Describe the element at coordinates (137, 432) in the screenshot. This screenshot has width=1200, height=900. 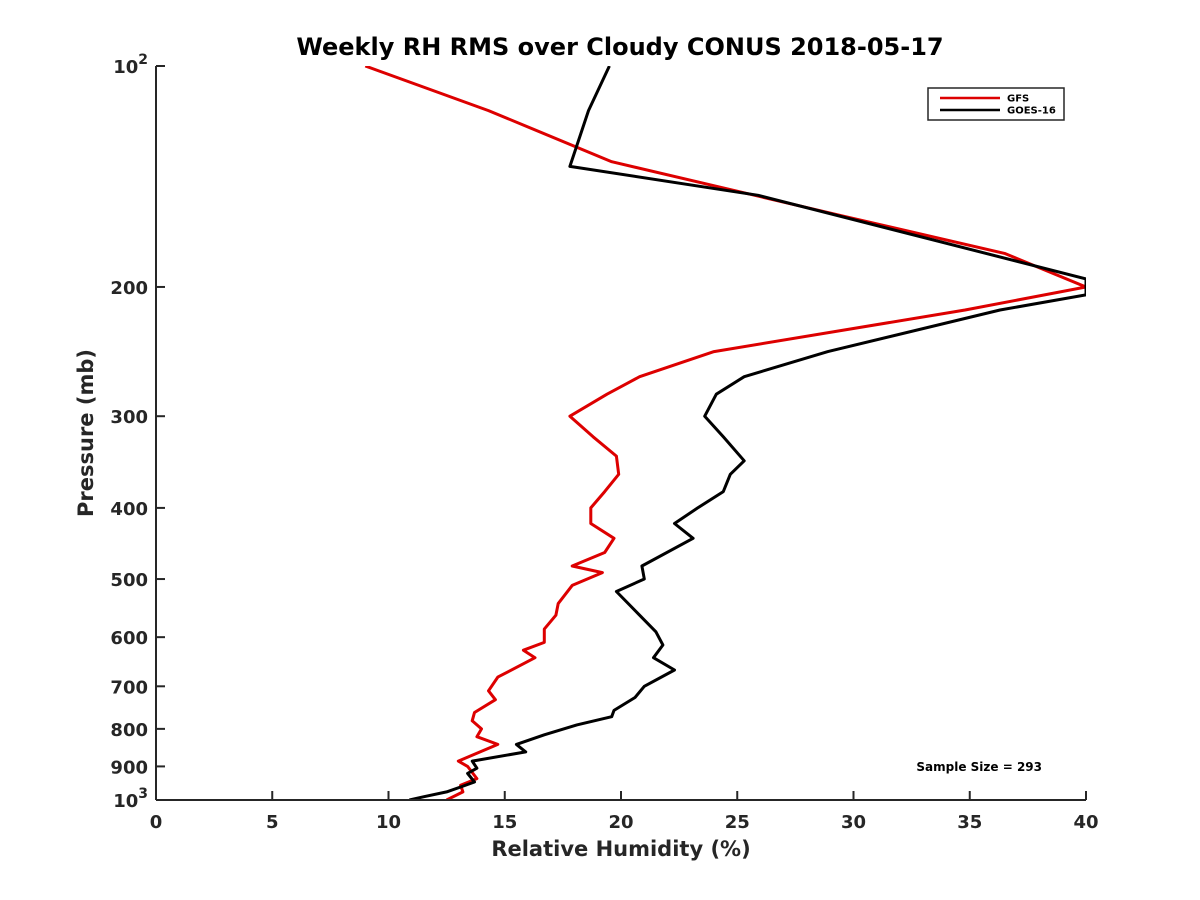
I see `y-axis-ticks: 10² 200 300 400 500 600 700 800 900 10³` at that location.